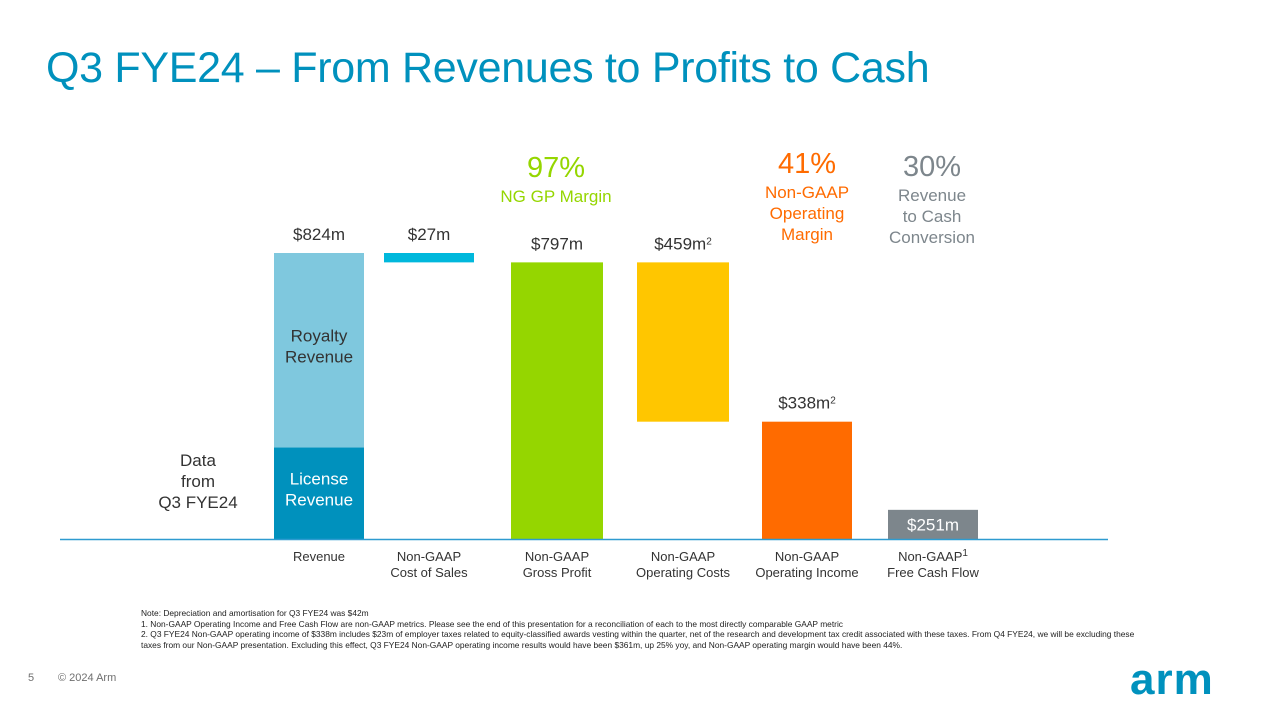 The height and width of the screenshot is (718, 1270). I want to click on category-label-2-1: Gross Profit, so click(557, 572).